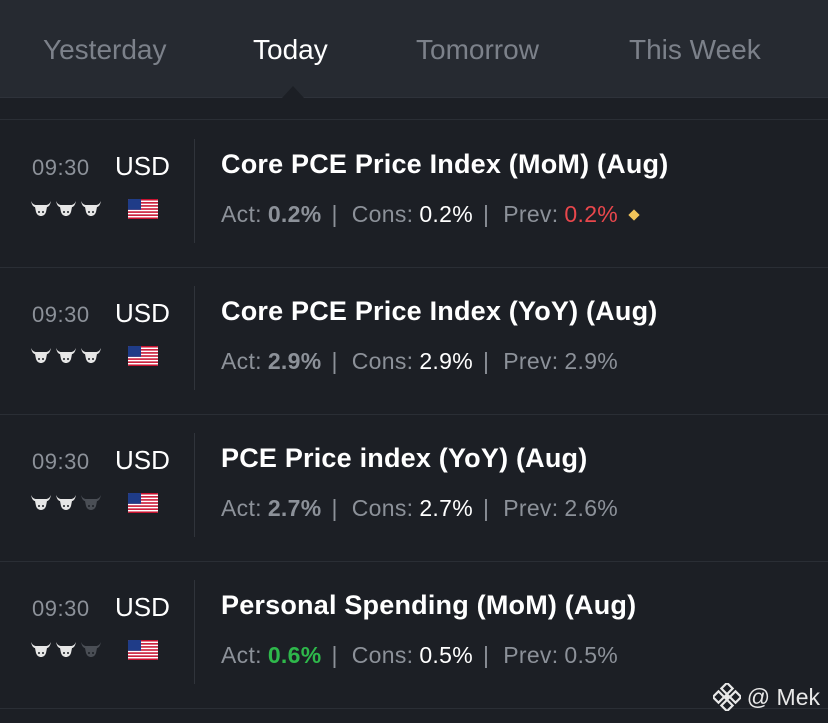 This screenshot has height=723, width=828. I want to click on tab-tomorrow: Tomorrow, so click(477, 49).